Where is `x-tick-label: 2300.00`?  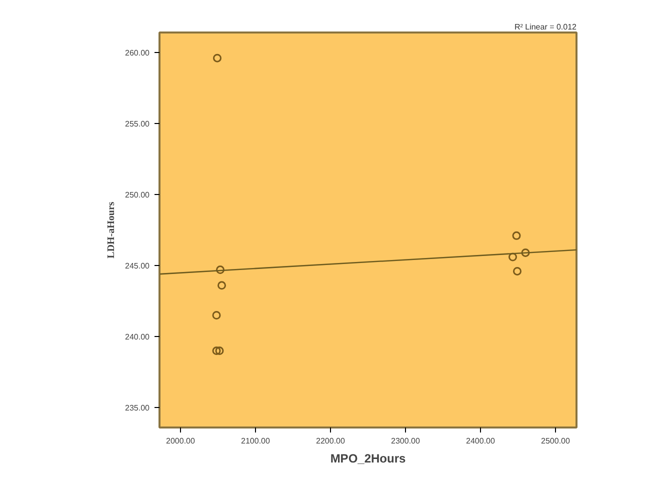 x-tick-label: 2300.00 is located at coordinates (406, 441).